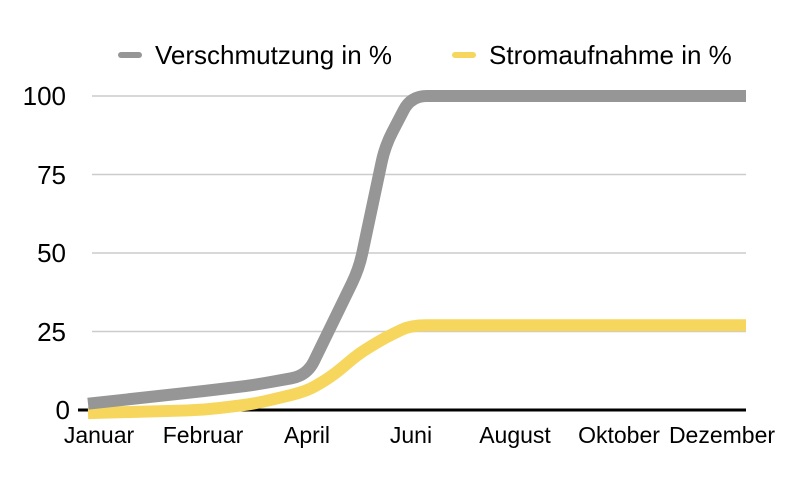  What do you see at coordinates (51, 331) in the screenshot?
I see `y-axis-label-25: 25` at bounding box center [51, 331].